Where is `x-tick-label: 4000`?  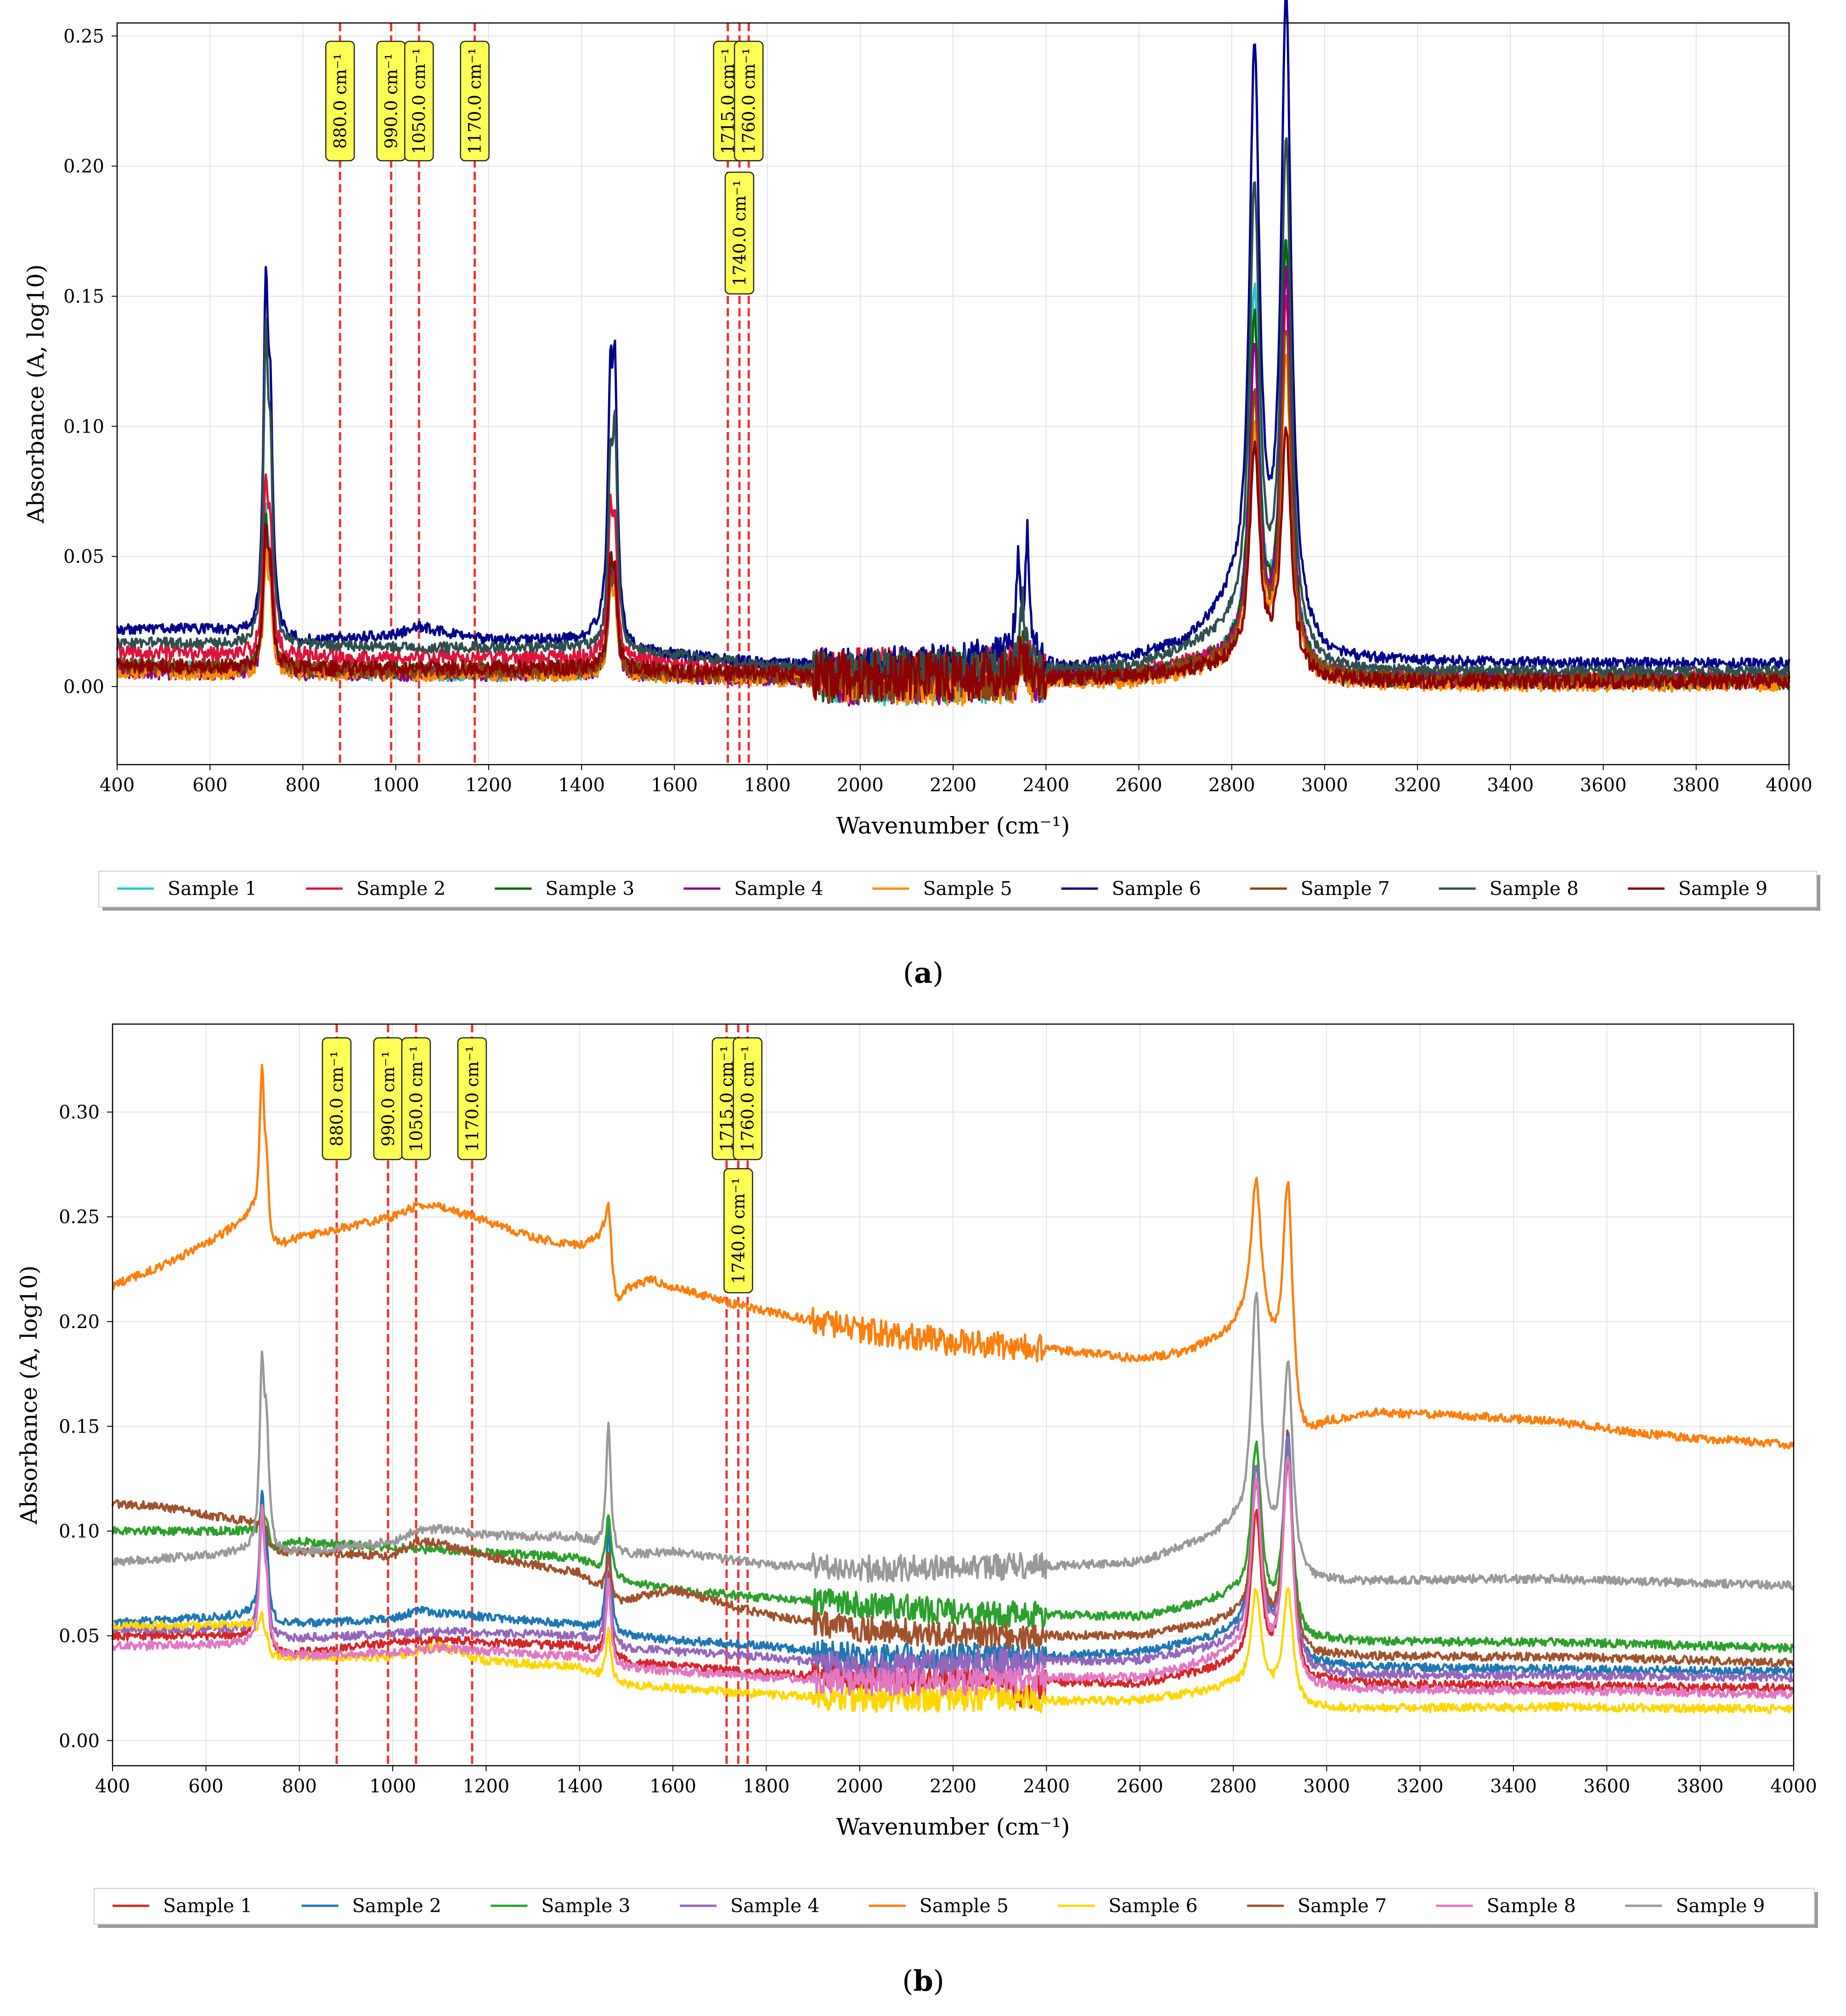 x-tick-label: 4000 is located at coordinates (1789, 785).